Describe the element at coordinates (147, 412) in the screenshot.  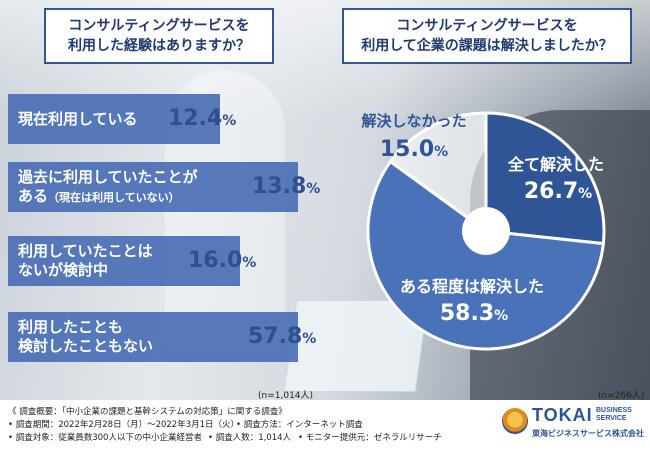
I see `survey-title: 《 調査概要：「中小企業の課題と基幹システムの対応策」に関する調査》` at that location.